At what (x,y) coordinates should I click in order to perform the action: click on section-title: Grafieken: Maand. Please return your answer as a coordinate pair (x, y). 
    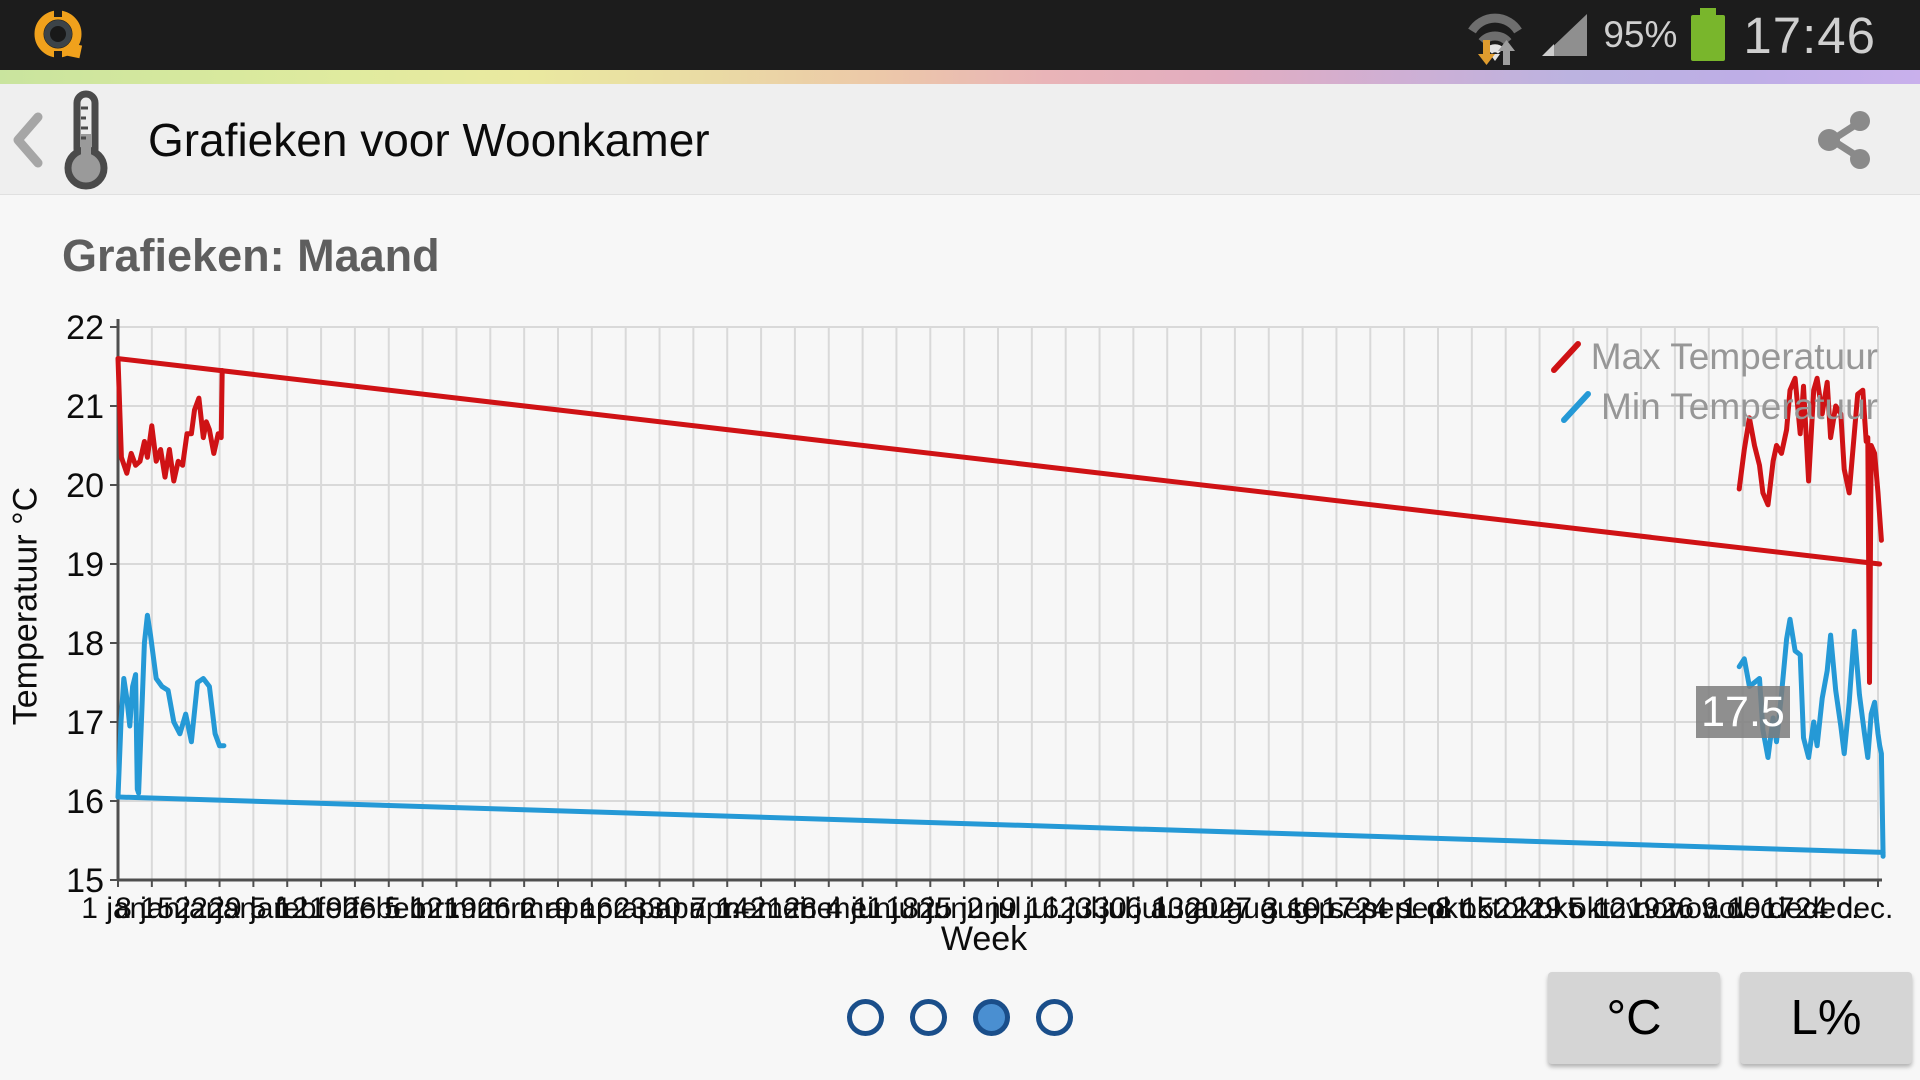
    Looking at the image, I should click on (251, 255).